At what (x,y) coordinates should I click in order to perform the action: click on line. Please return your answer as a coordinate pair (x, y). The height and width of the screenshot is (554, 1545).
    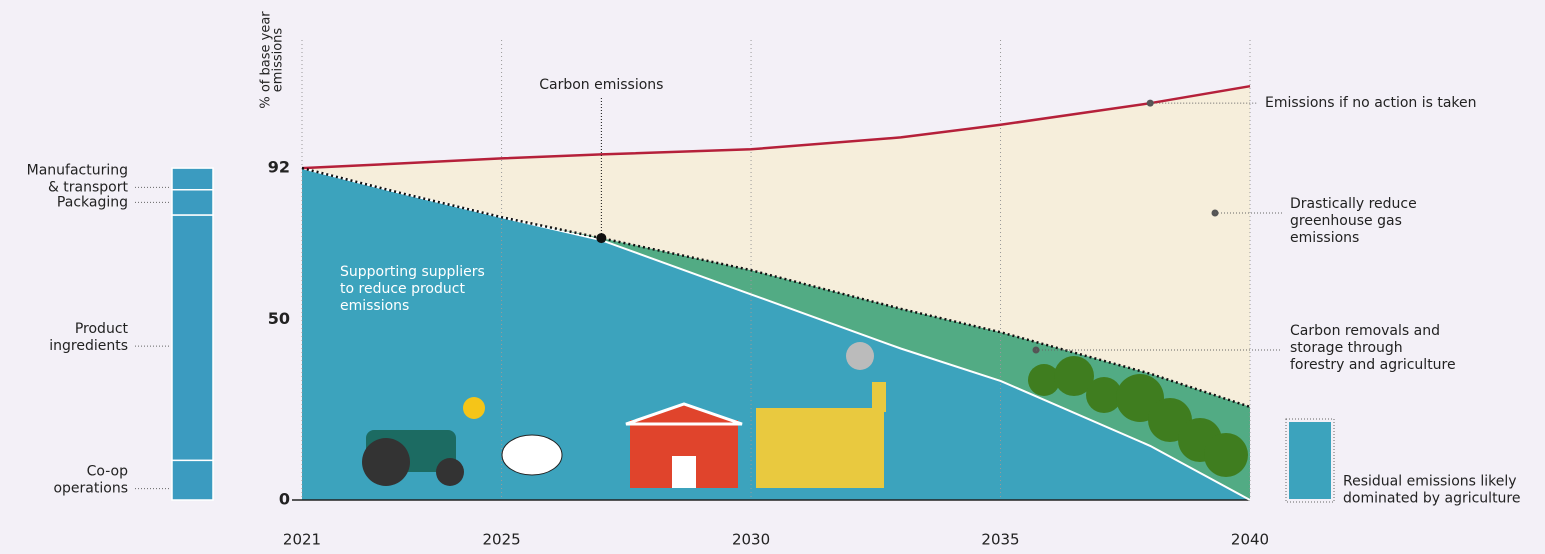
    Looking at the image, I should click on (776, 127).